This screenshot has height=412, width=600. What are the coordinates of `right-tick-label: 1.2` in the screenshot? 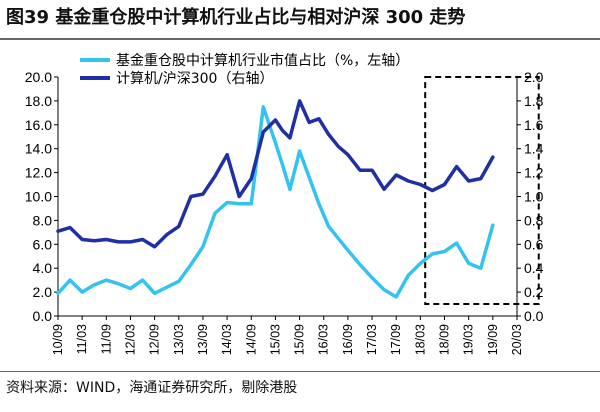 It's located at (534, 173).